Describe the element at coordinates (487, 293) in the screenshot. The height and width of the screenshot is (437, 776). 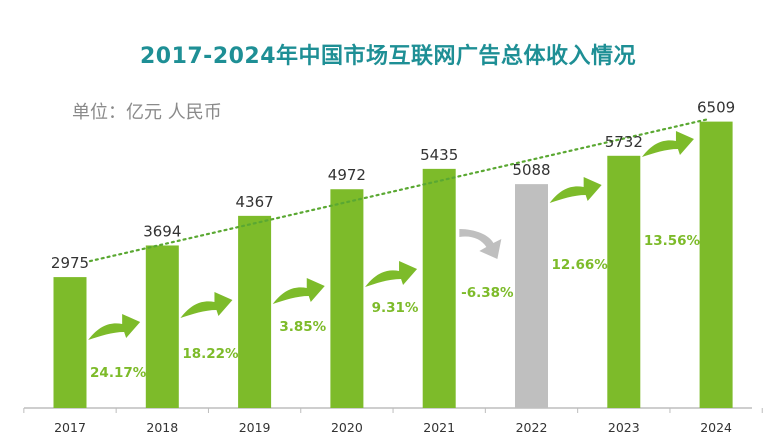
I see `growth-label-2022: -6.38%` at that location.